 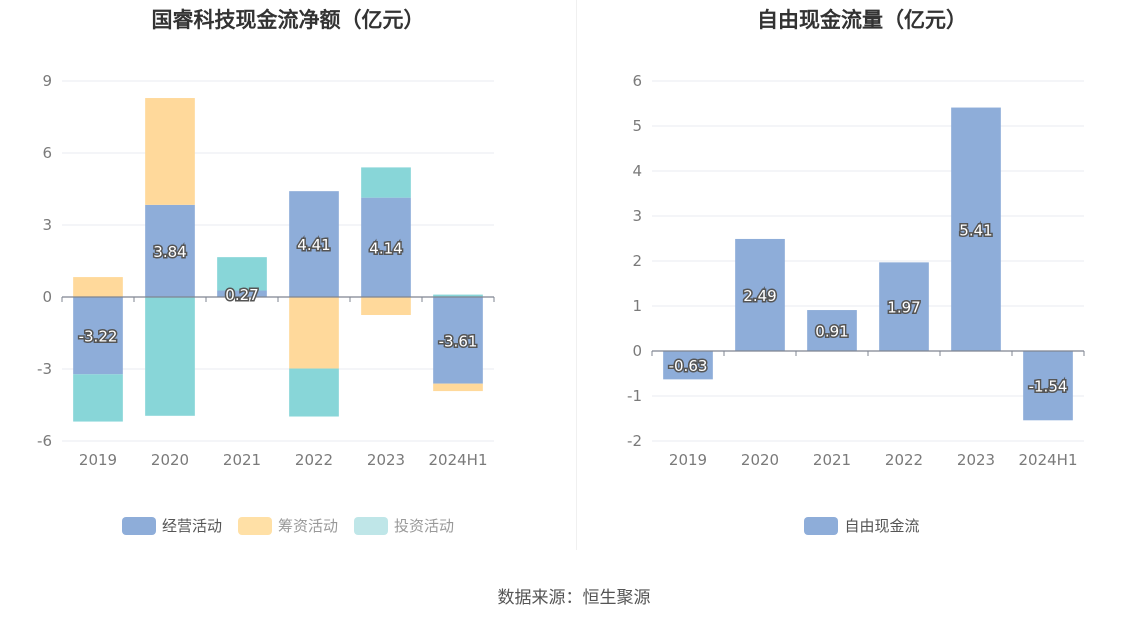 What do you see at coordinates (458, 295) in the screenshot?
I see `bar-投资活动-2024H1` at bounding box center [458, 295].